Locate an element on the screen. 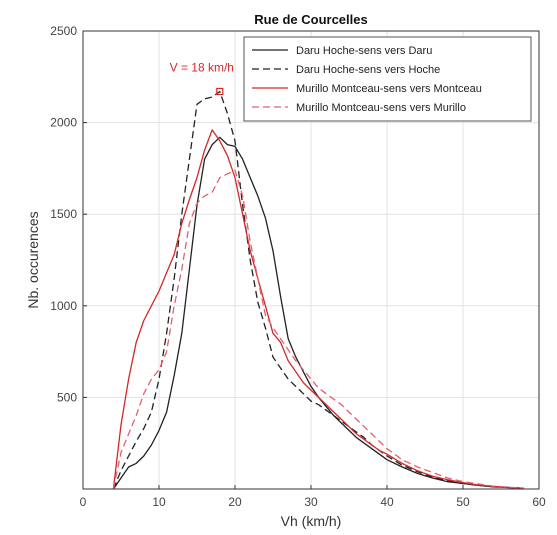 Image resolution: width=557 pixels, height=535 pixels. peak-annotation: V = 18 km/h is located at coordinates (202, 78).